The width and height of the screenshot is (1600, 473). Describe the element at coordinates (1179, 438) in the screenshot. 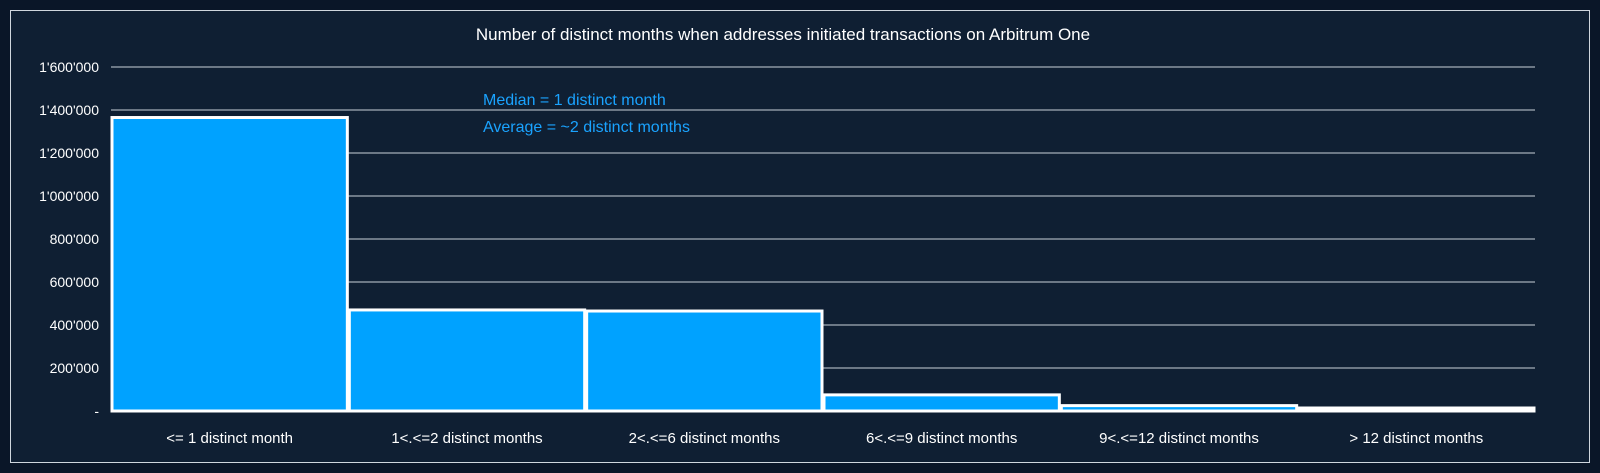

I see `x-tick-label: 9<.<=12 distinct months` at that location.